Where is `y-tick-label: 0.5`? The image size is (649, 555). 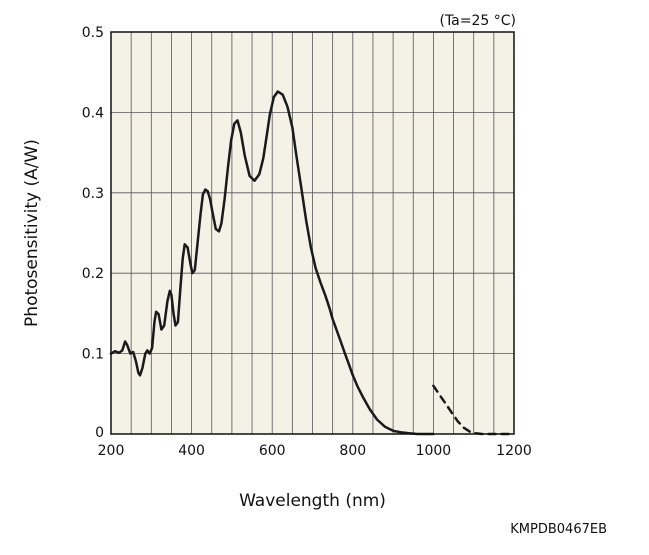
y-tick-label: 0.5 is located at coordinates (93, 33).